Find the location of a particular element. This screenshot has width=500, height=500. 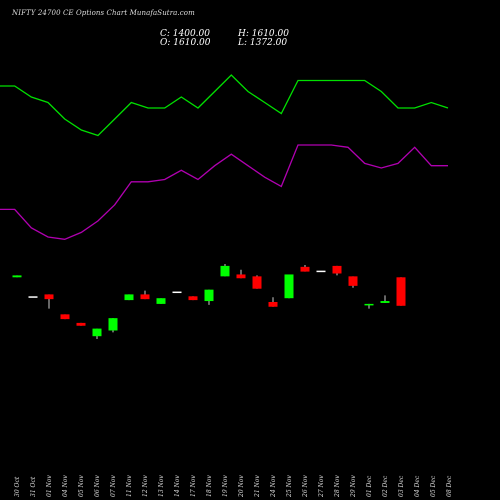

x-tick-label: 05 Nov is located at coordinates (81, 486).